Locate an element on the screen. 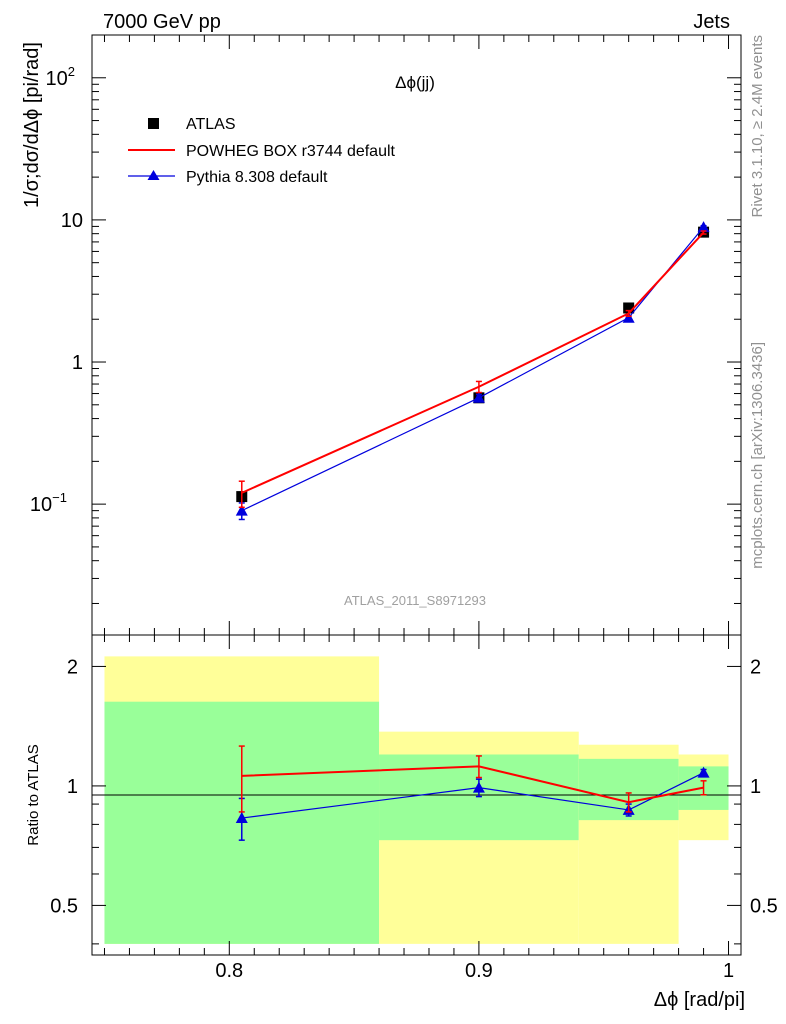  atlas-point is located at coordinates (629, 308).